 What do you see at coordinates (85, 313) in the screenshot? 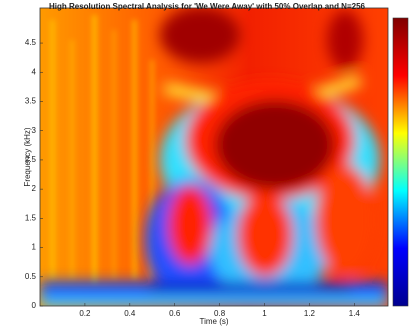
I see `x-tick-label: 0.2` at bounding box center [85, 313].